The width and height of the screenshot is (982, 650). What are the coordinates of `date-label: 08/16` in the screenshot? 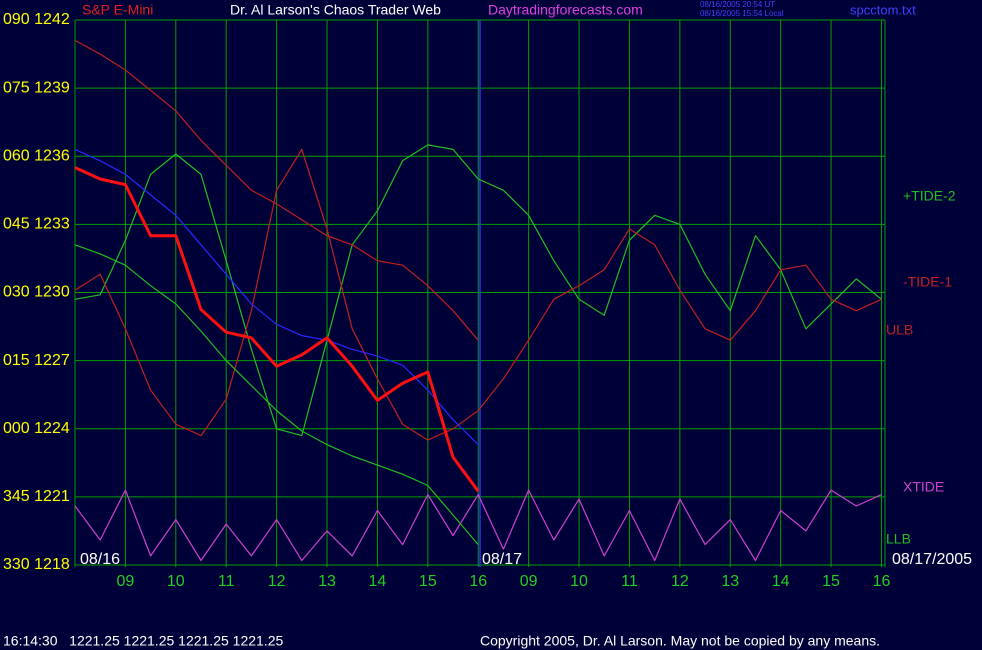 It's located at (100, 559).